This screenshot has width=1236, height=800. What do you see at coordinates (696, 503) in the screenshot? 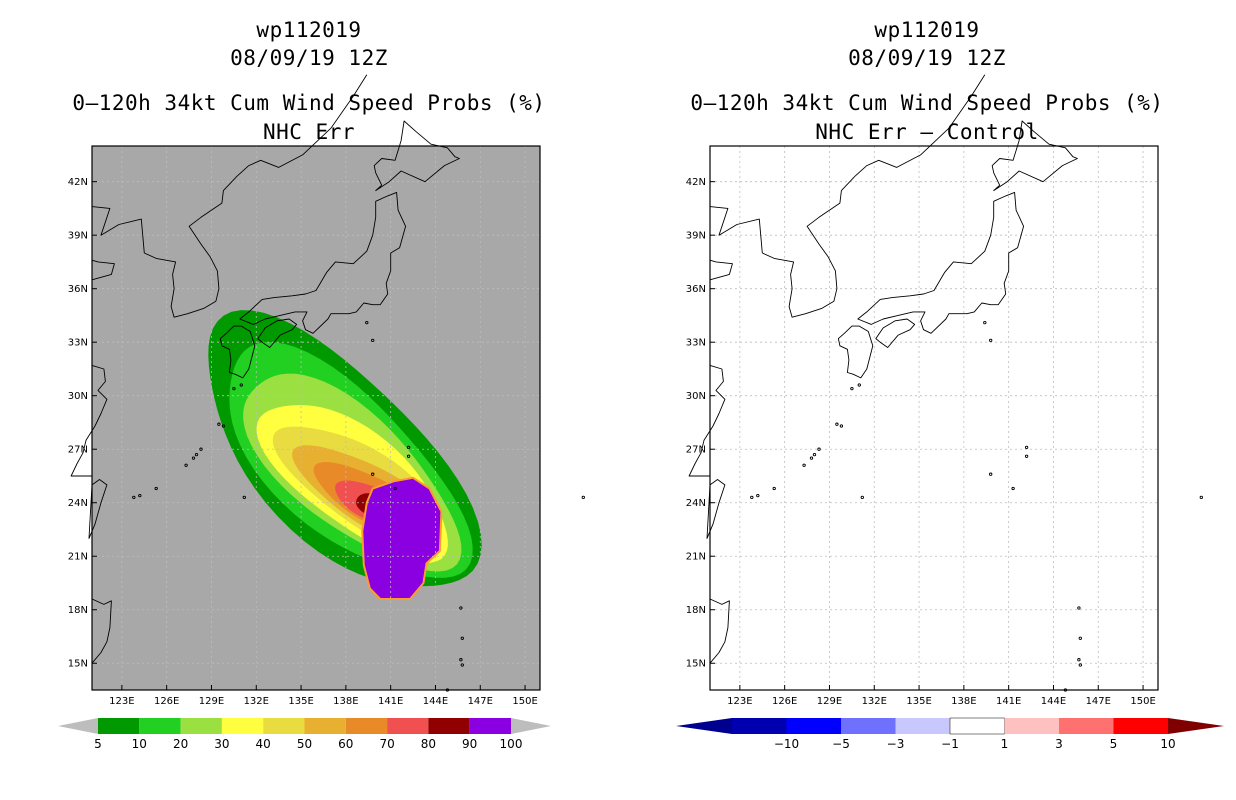
I see `y-tick-label: 24N` at bounding box center [696, 503].